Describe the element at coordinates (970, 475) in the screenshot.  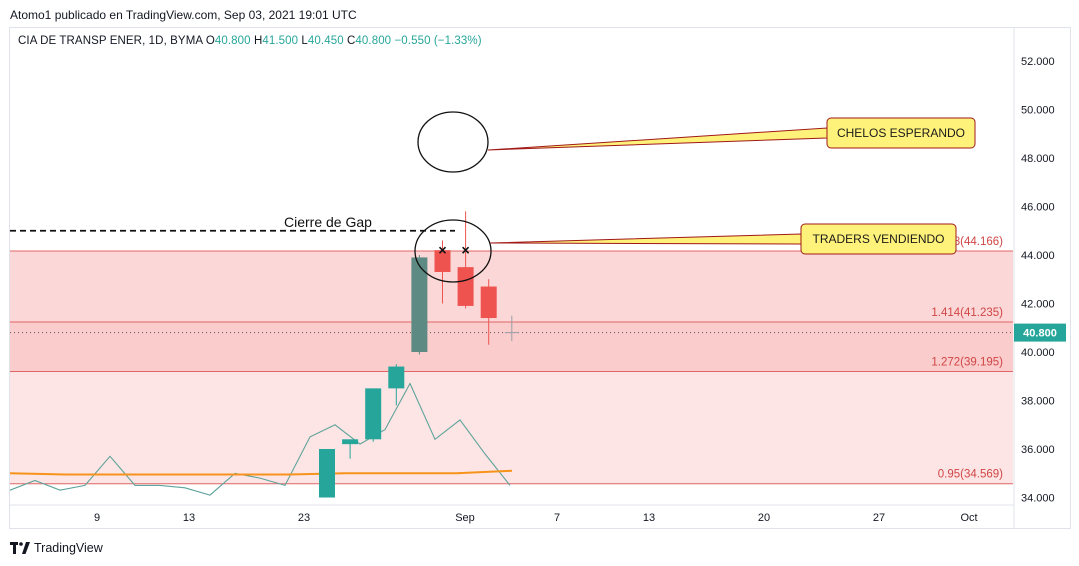
I see `fib-label-3: 0.95(34.569)` at that location.